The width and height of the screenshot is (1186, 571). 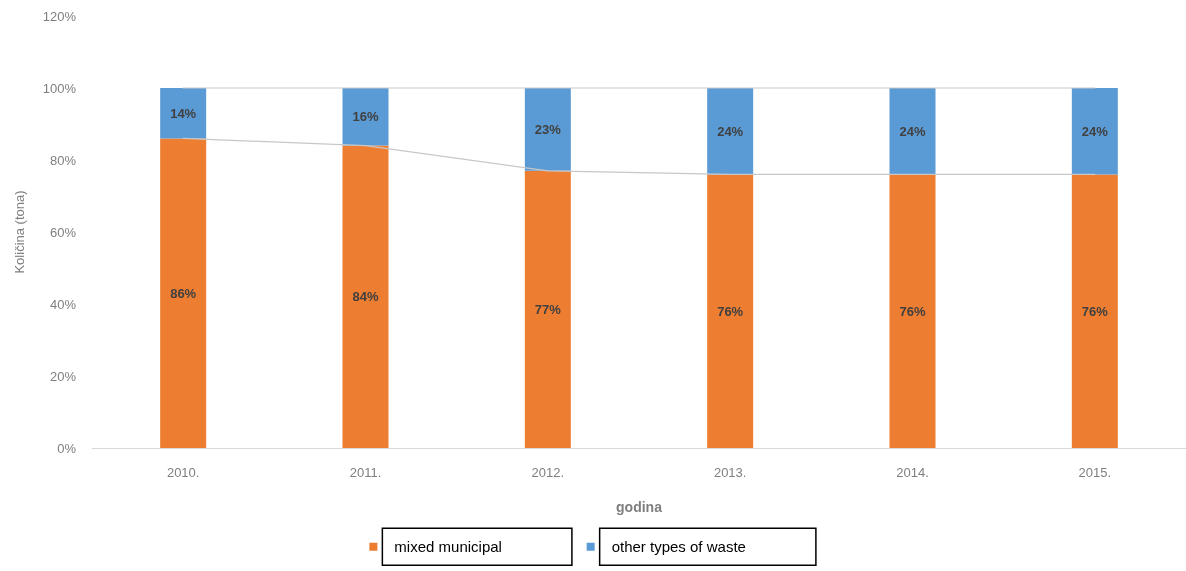 I want to click on data-label: 16%, so click(x=365, y=117).